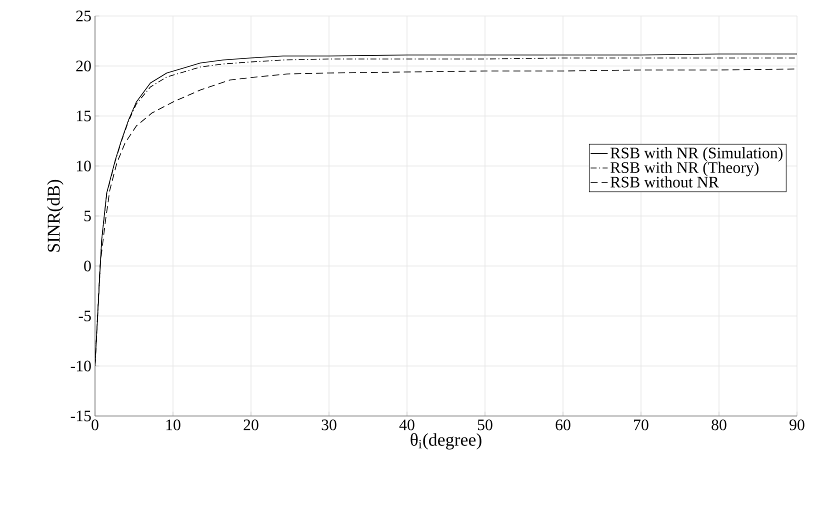 The height and width of the screenshot is (506, 815). What do you see at coordinates (696, 154) in the screenshot?
I see `legend-label: RSB with NR (Simulation)` at bounding box center [696, 154].